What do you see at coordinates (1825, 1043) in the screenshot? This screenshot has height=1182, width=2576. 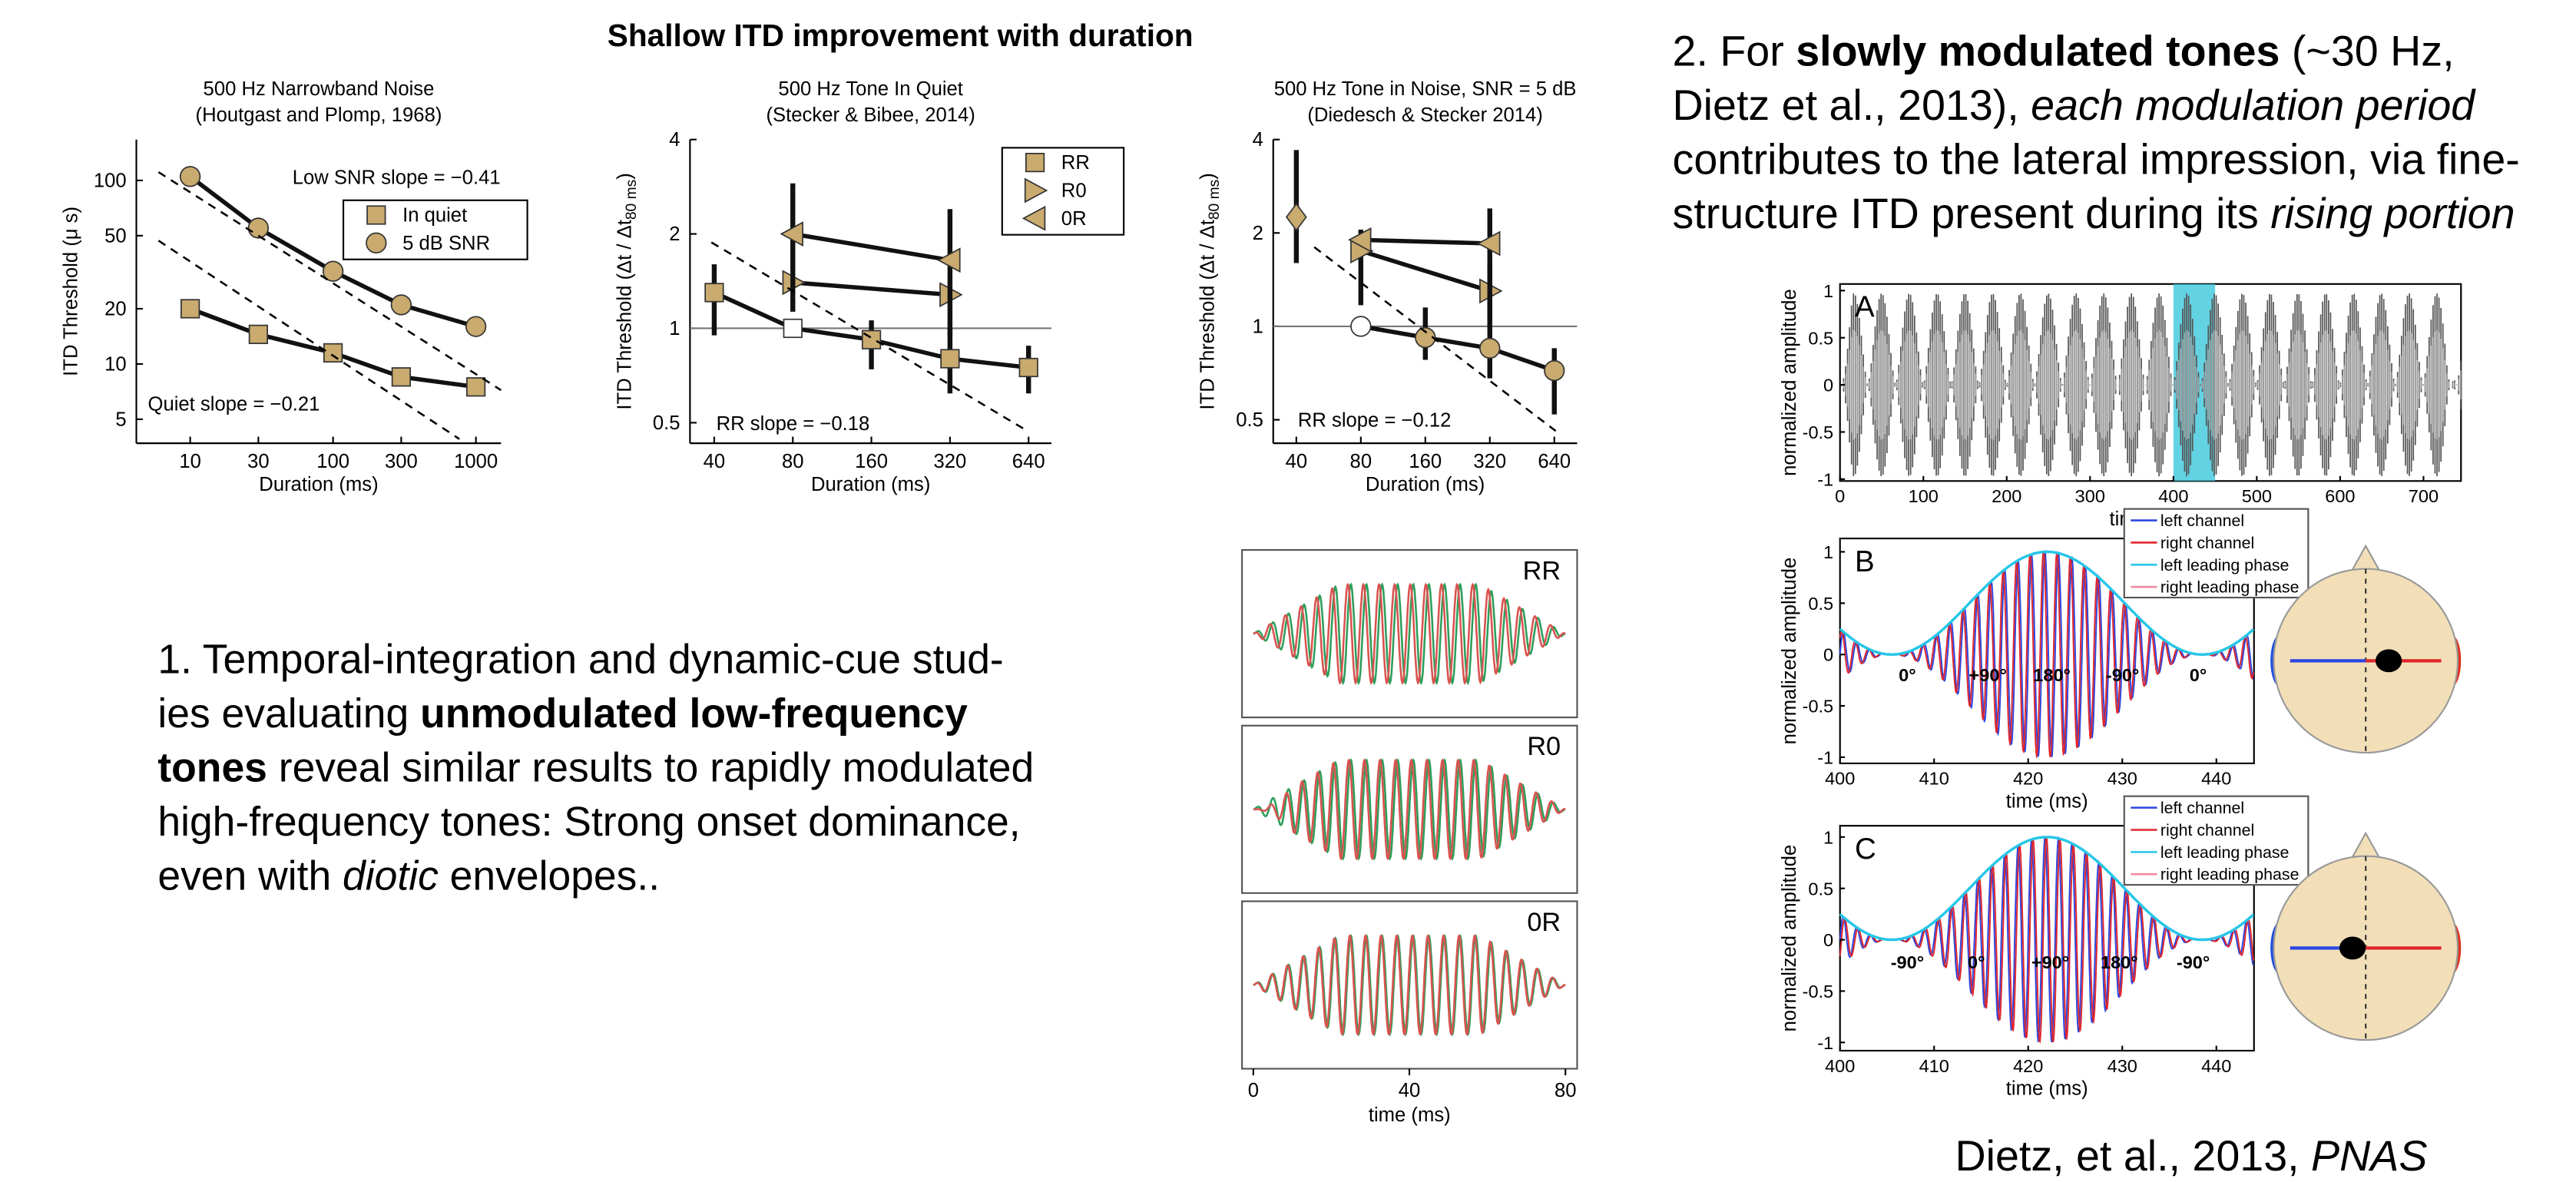 I see `y-tick-label: -1` at bounding box center [1825, 1043].